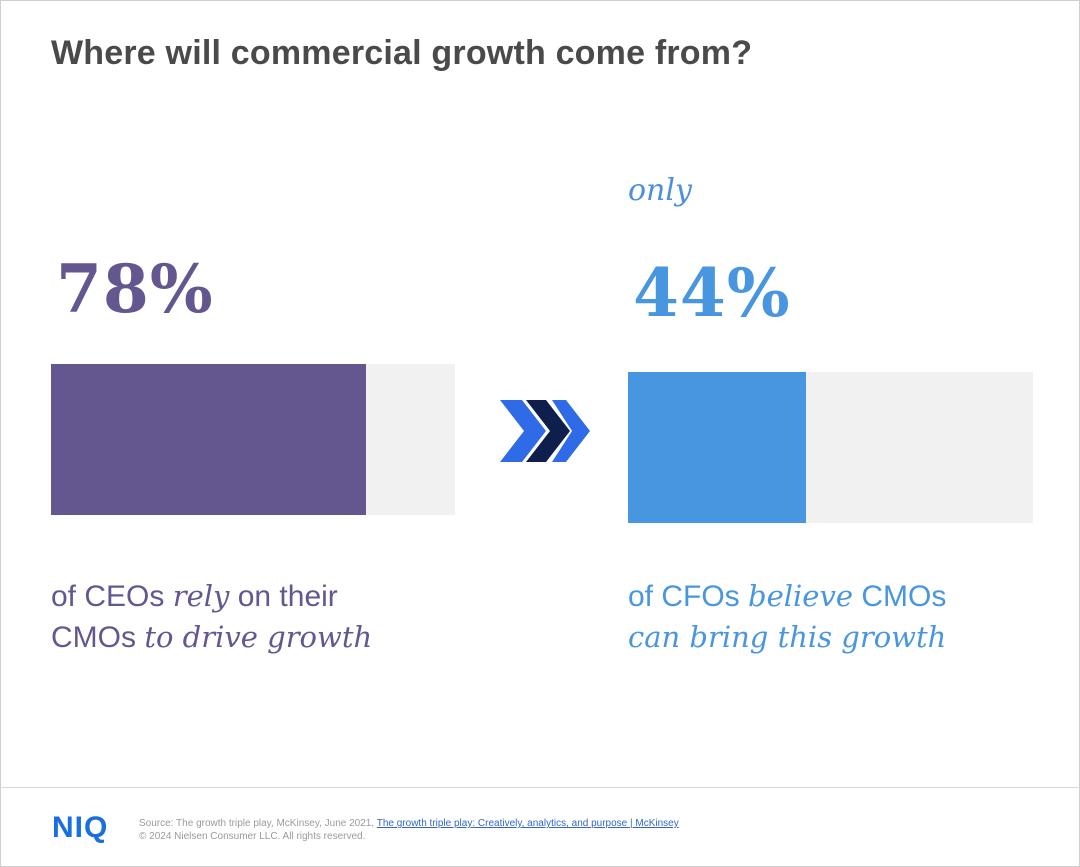 The width and height of the screenshot is (1080, 867). What do you see at coordinates (112, 596) in the screenshot?
I see `ceo-caption-pre: of CEOs` at bounding box center [112, 596].